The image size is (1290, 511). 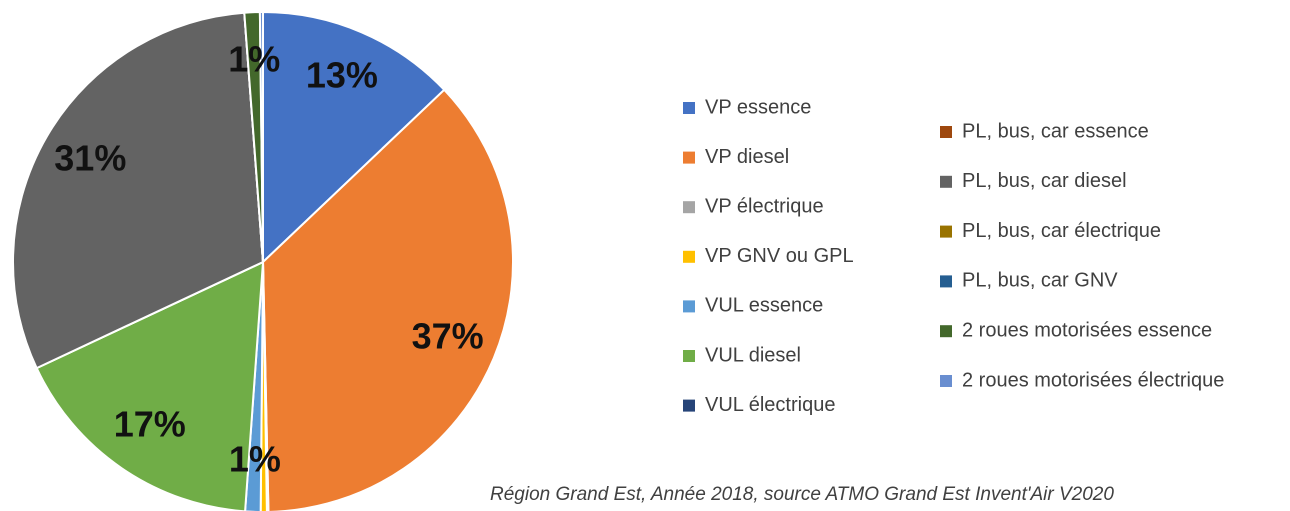 What do you see at coordinates (1093, 380) in the screenshot?
I see `legend-label: 2 roues motorisées électrique` at bounding box center [1093, 380].